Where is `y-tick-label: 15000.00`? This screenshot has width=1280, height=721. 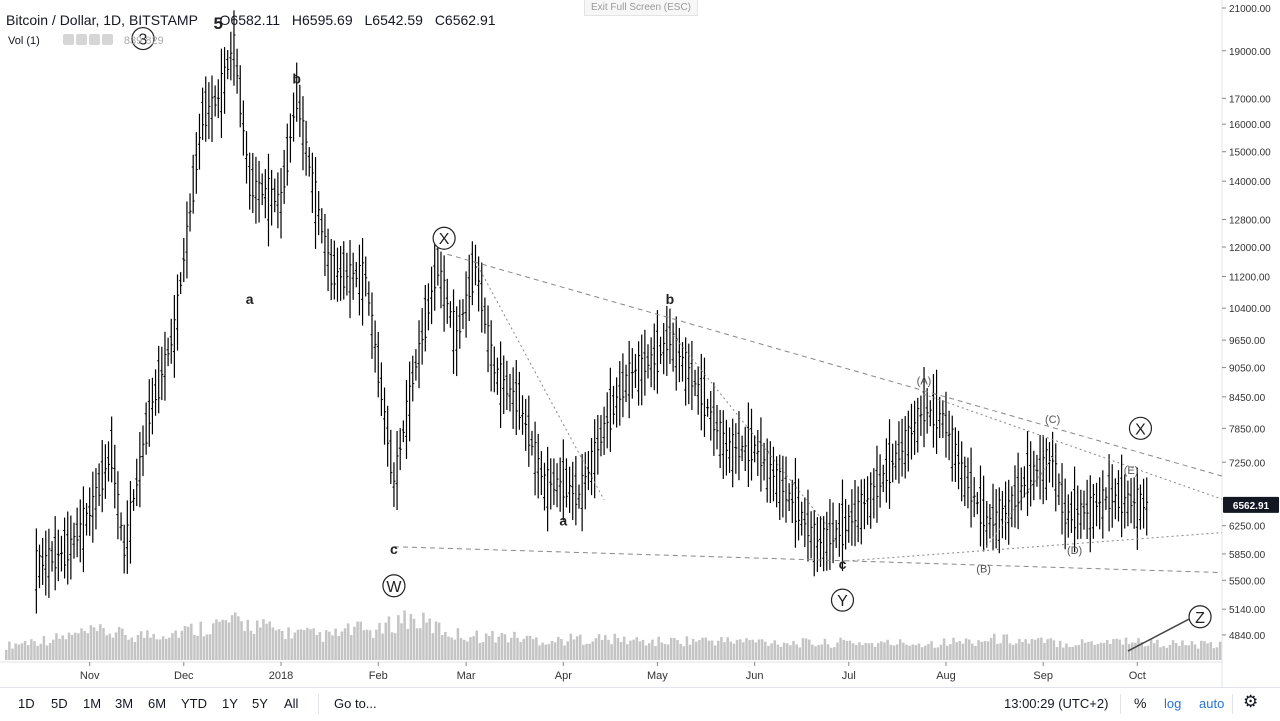 y-tick-label: 15000.00 is located at coordinates (1250, 153).